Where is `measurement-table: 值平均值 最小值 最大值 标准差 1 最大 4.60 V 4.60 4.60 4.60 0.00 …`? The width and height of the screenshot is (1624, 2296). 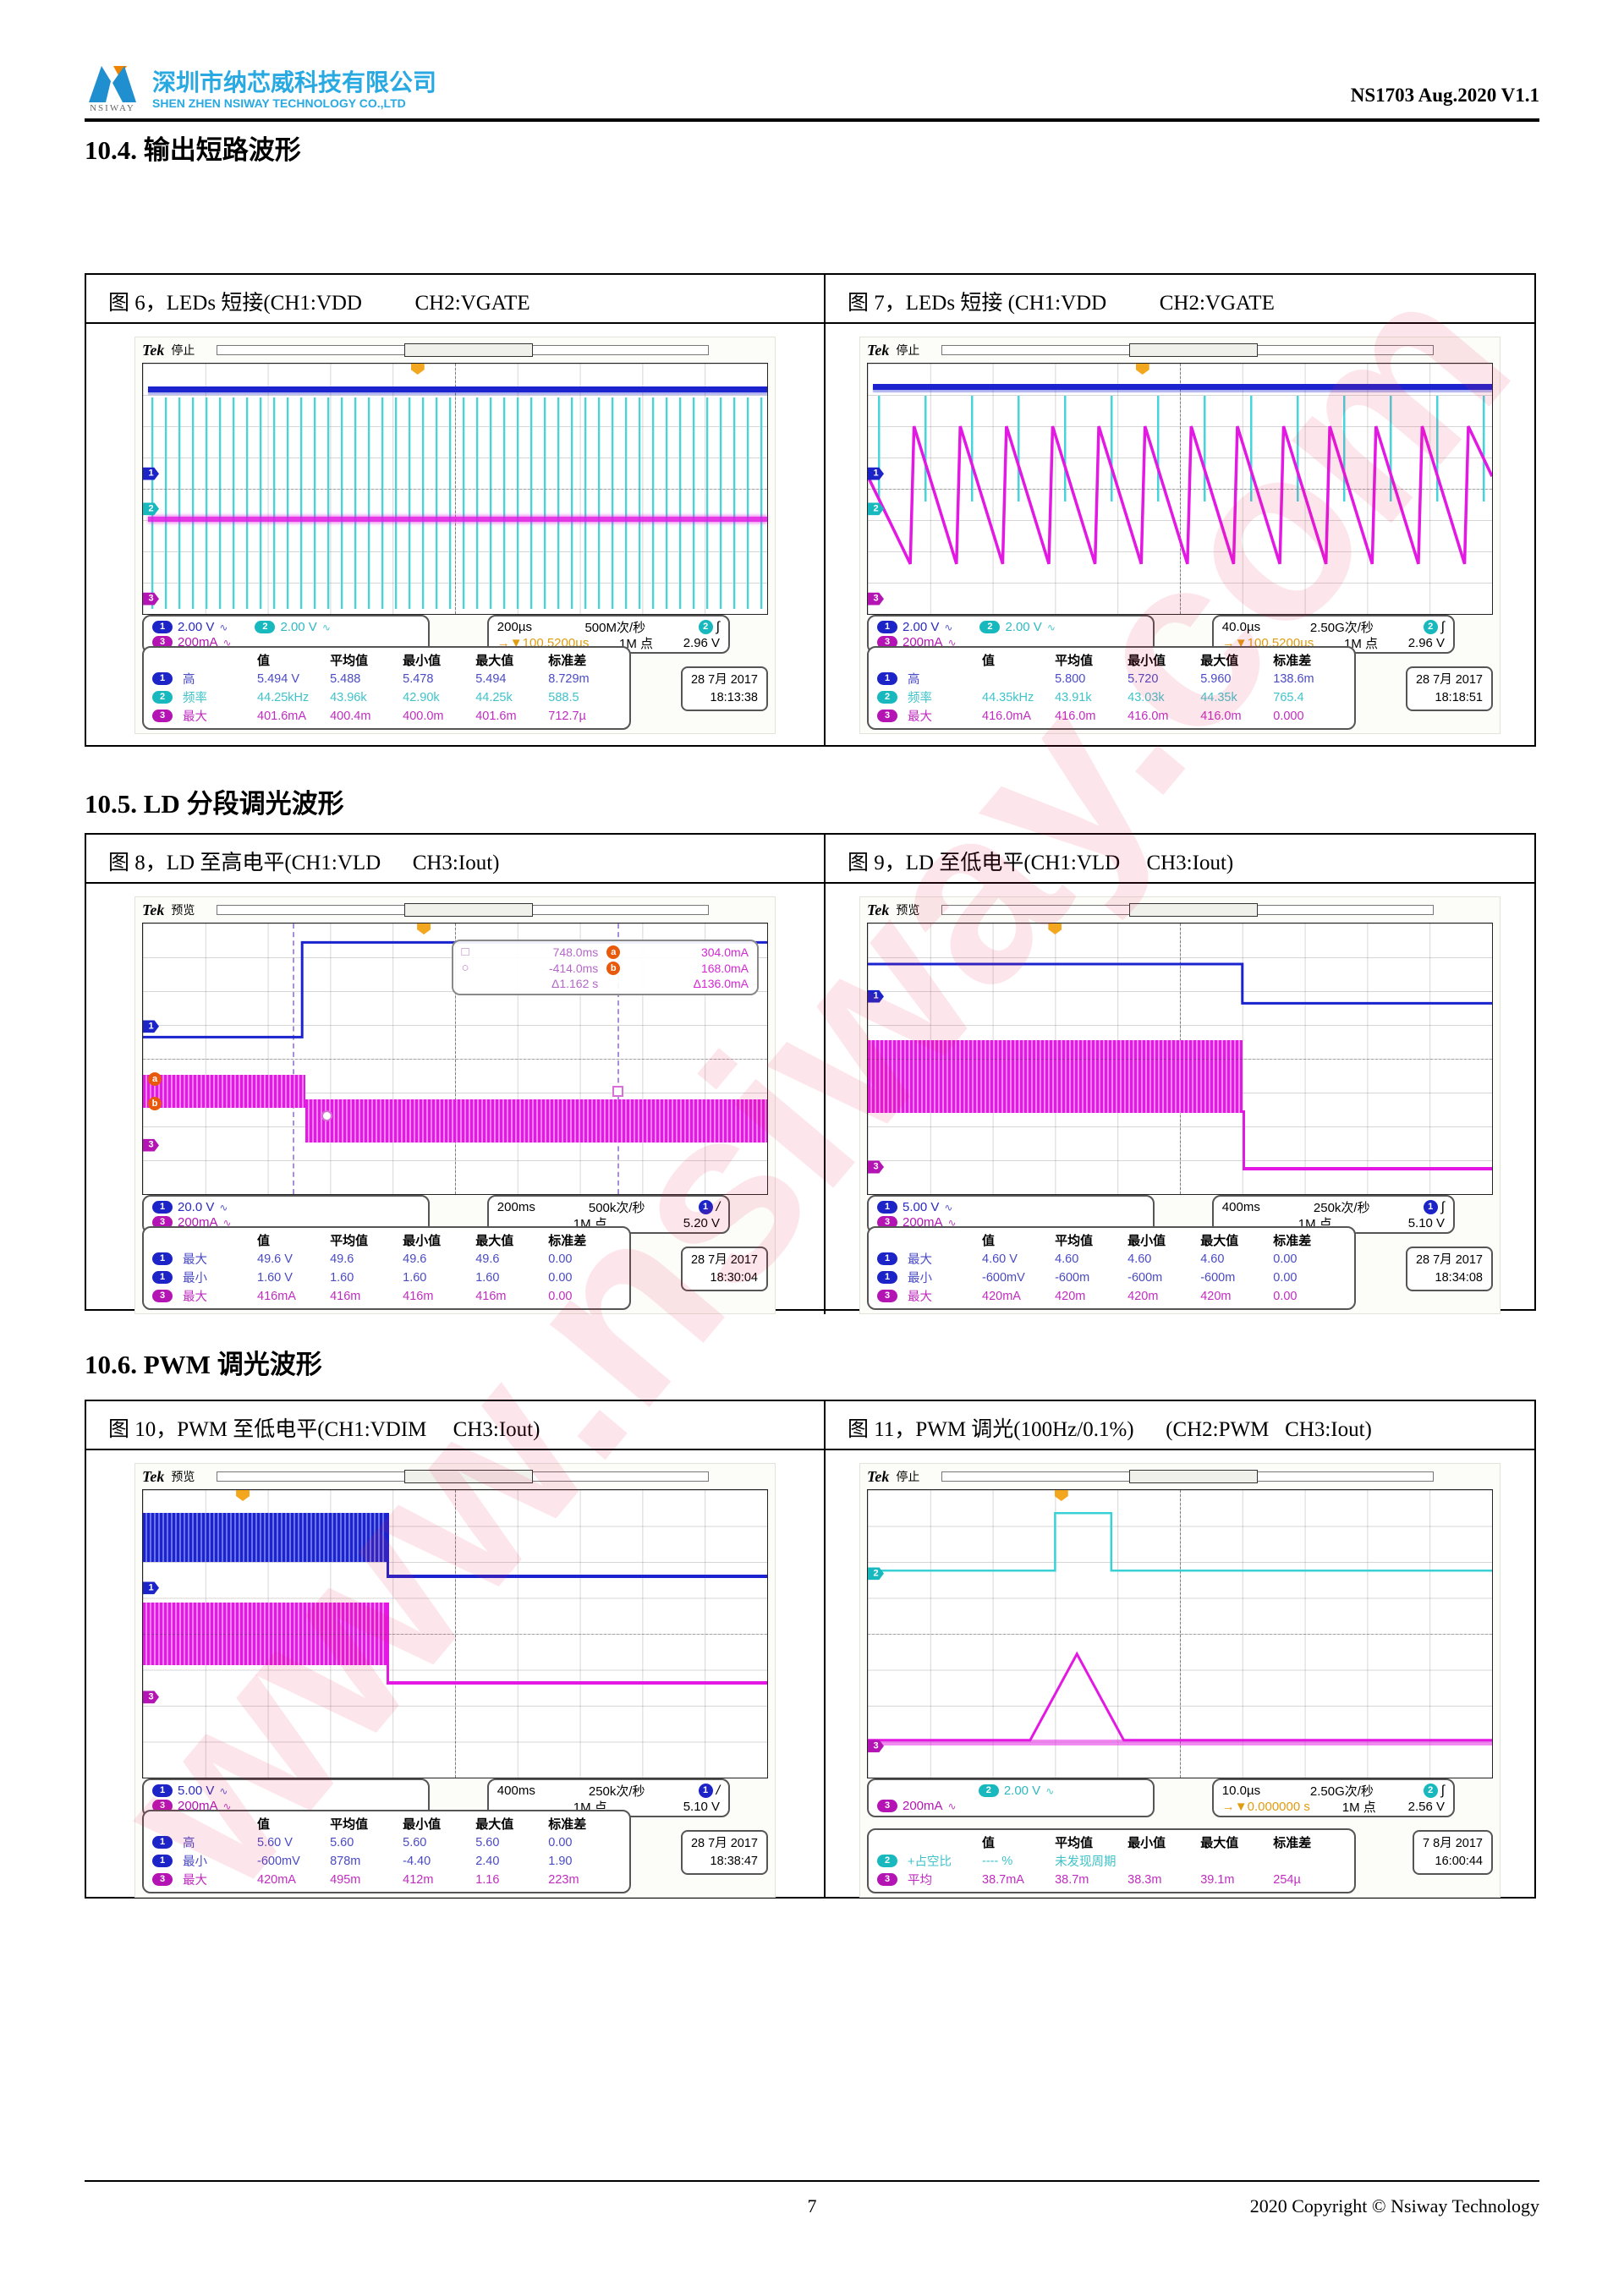
measurement-table: 值平均值 最小值 最大值 标准差 1 最大 4.60 V 4.60 4.60 4.60 0.00 … is located at coordinates (1112, 1268).